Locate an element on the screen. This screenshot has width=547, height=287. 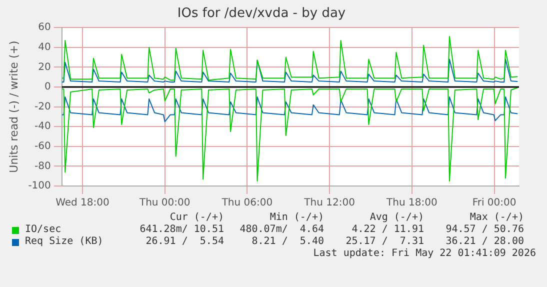
chart-title: IOs for /dev/xvda - by day is located at coordinates (261, 14).